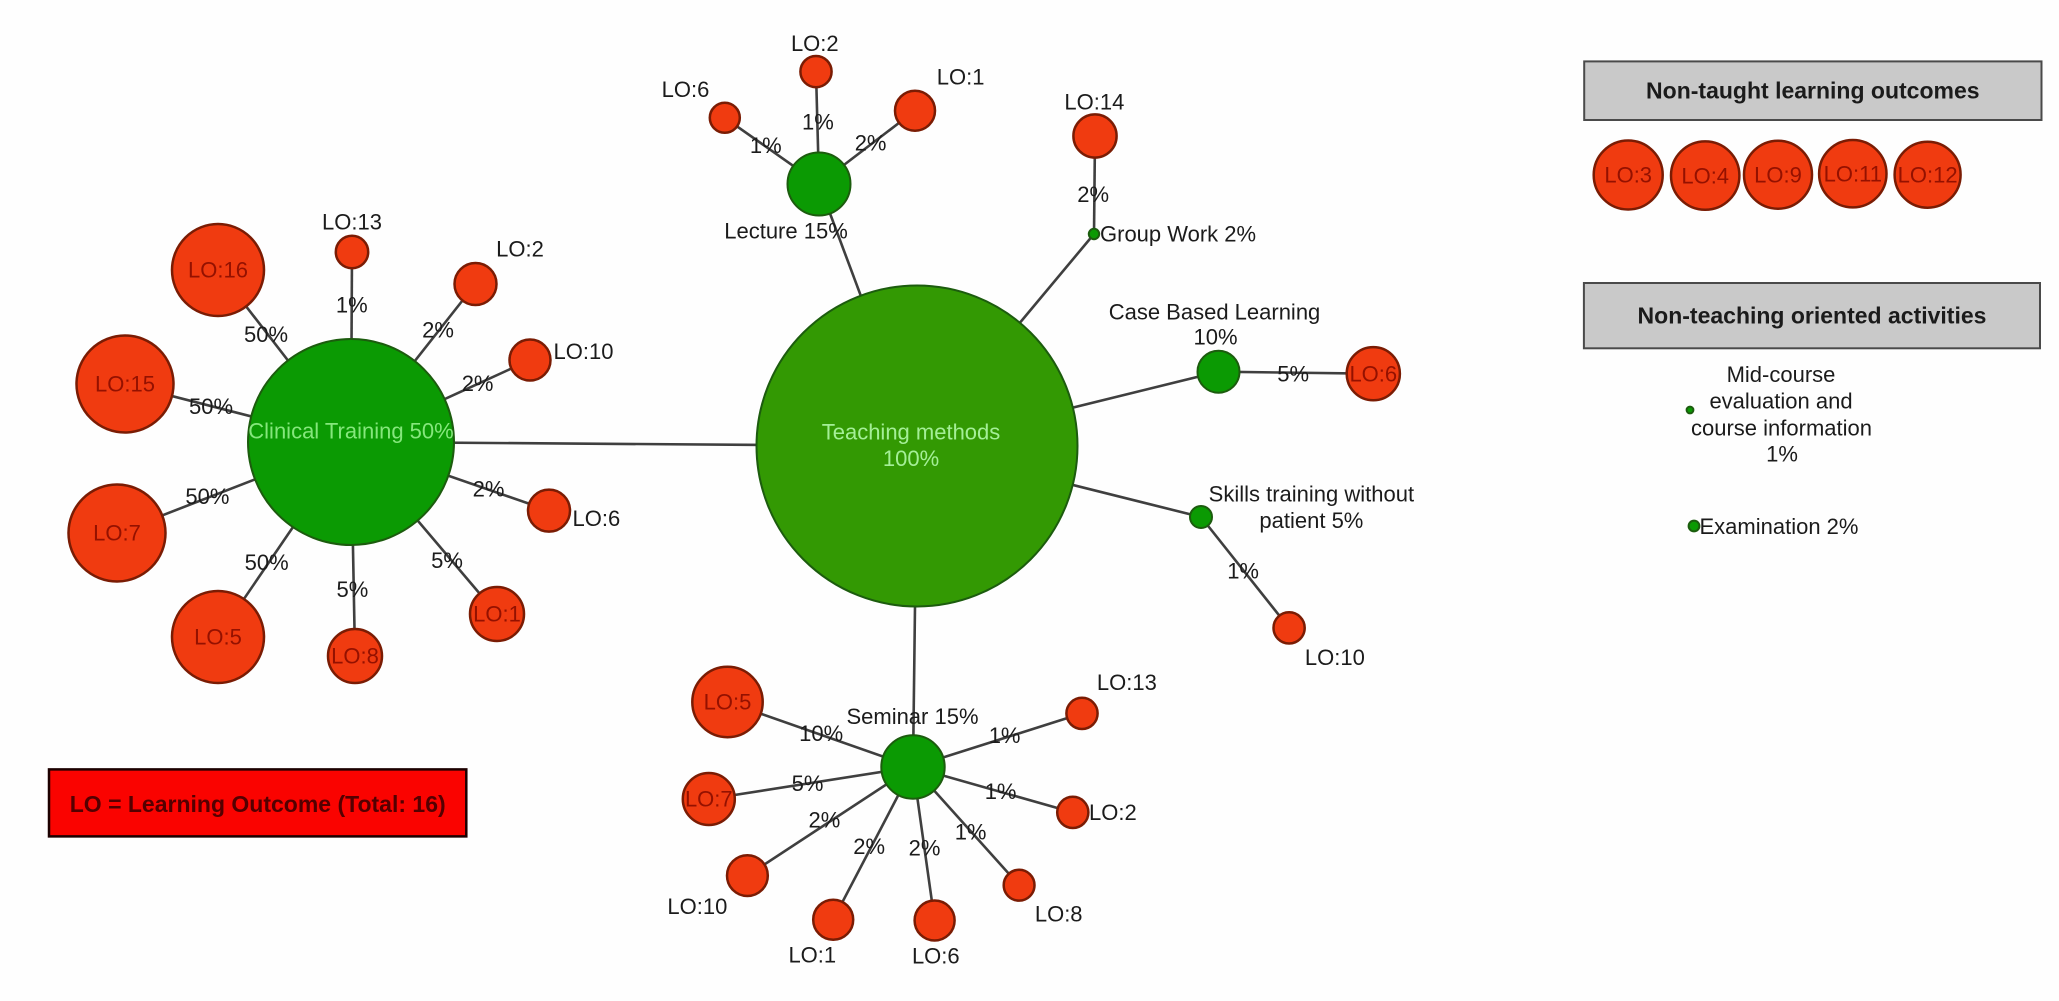 This screenshot has height=1001, width=2059. I want to click on svg-text: patient 5%, so click(1311, 520).